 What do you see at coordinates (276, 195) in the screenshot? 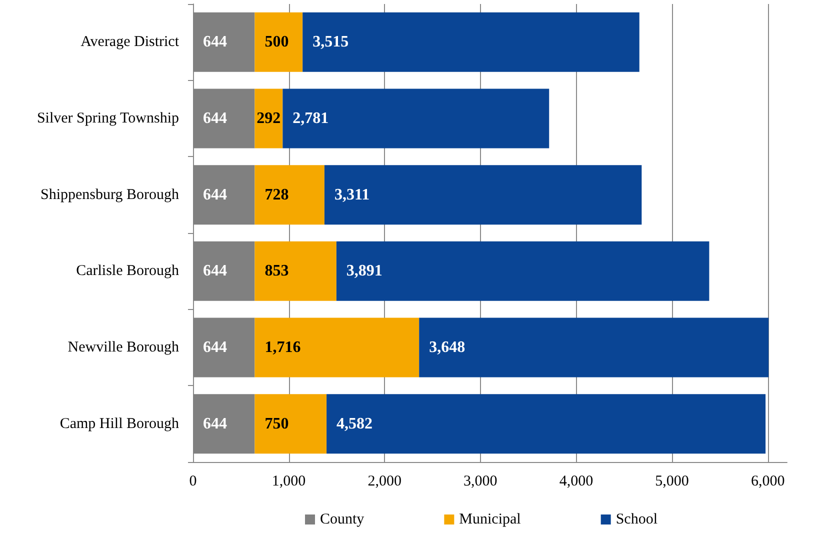
I see `data-label: 728` at bounding box center [276, 195].